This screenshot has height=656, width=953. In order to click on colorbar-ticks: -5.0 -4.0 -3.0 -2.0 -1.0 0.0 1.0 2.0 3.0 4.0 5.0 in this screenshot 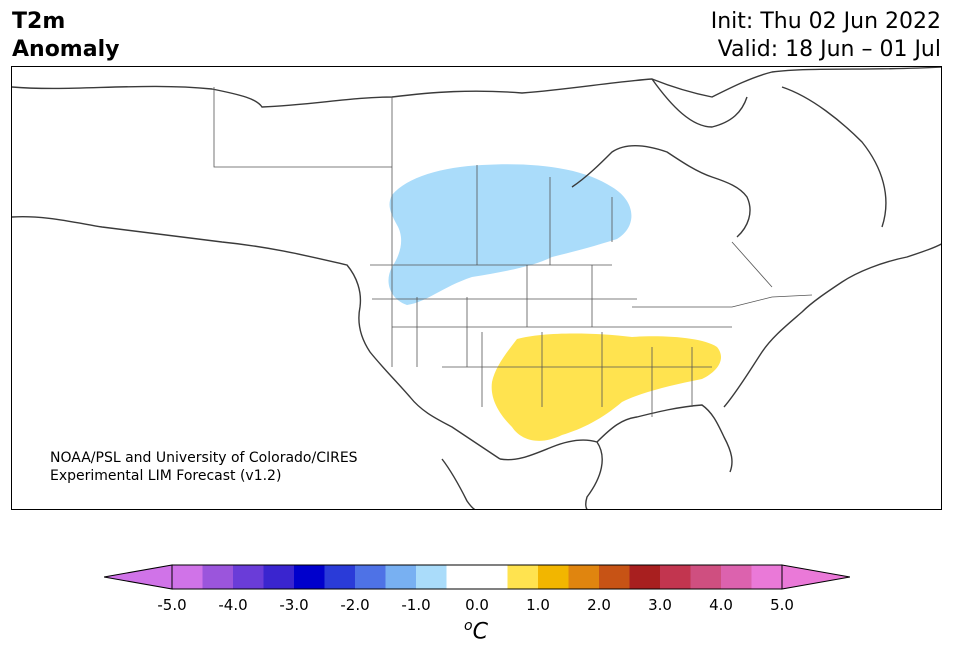, I will do `click(476, 606)`.